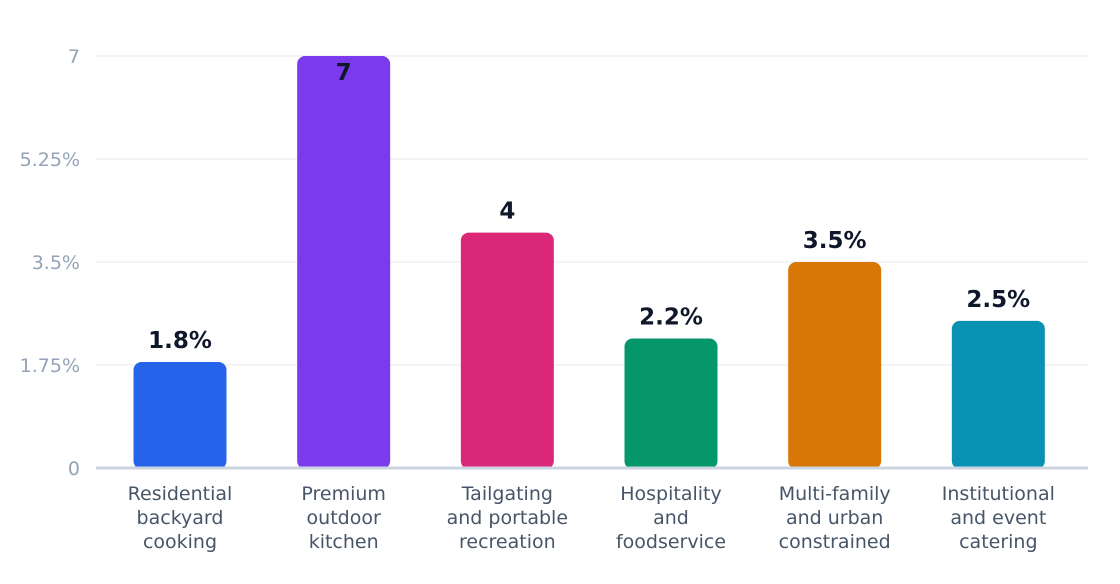 The height and width of the screenshot is (584, 1120). I want to click on x-category-label: cooking, so click(180, 542).